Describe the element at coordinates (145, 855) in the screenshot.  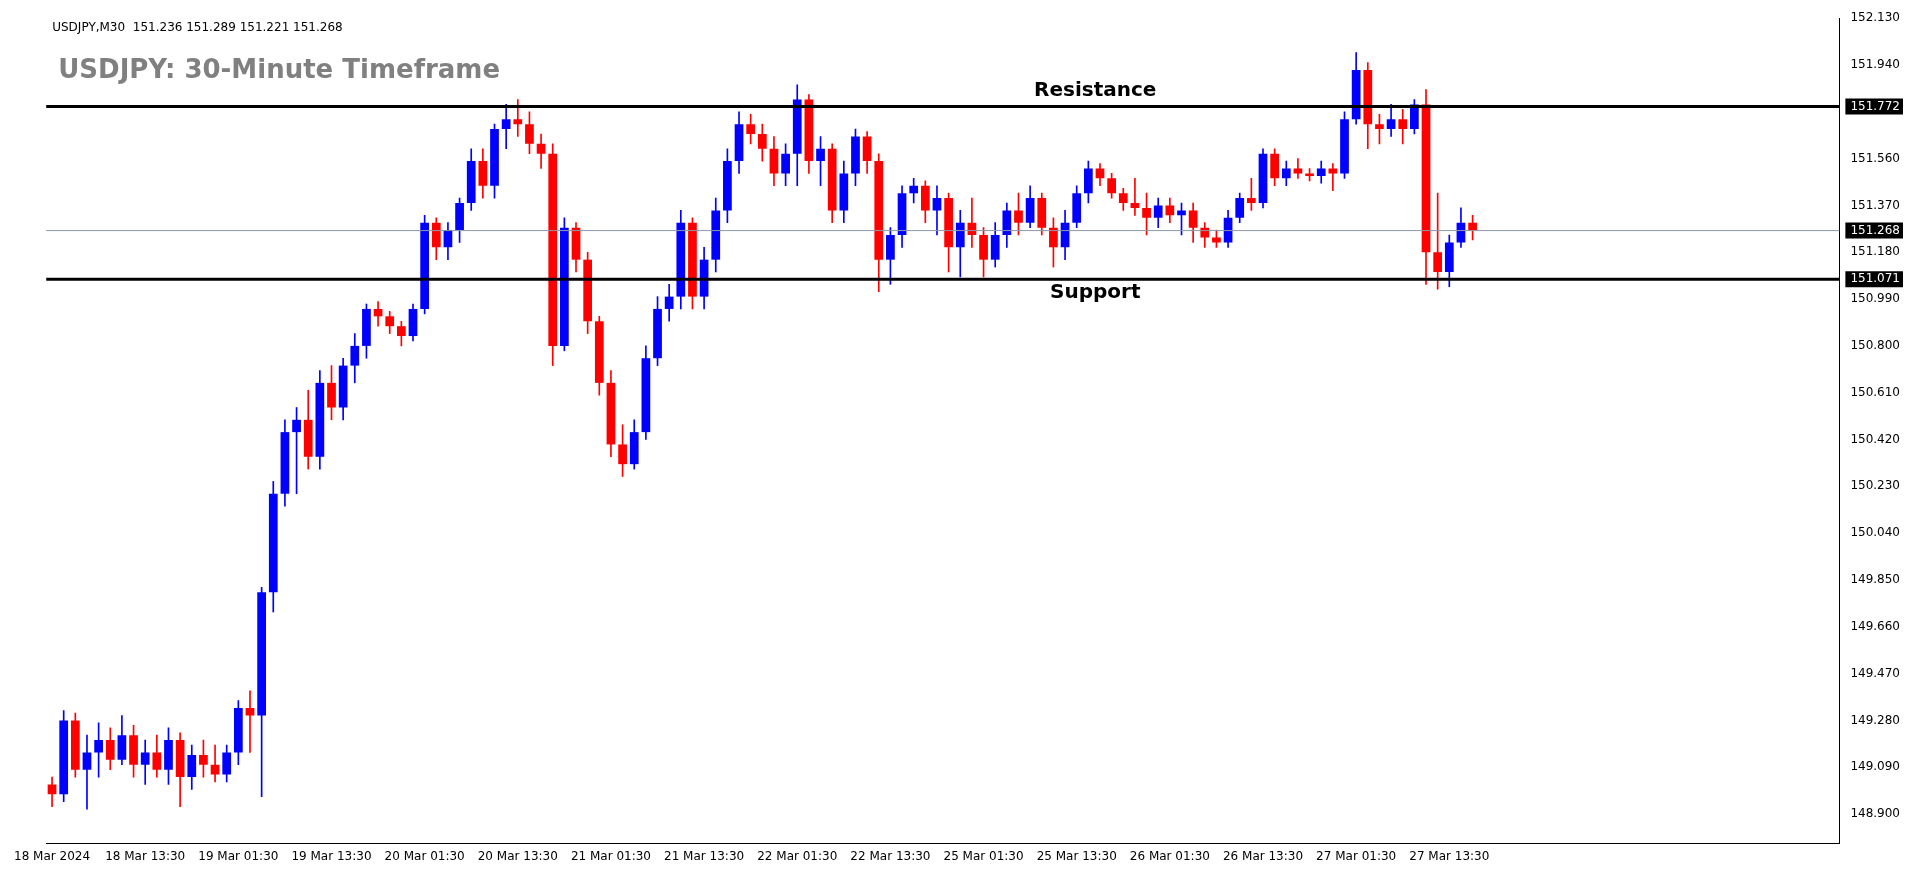
I see `x-tick-label: 18 Mar 13:30` at that location.